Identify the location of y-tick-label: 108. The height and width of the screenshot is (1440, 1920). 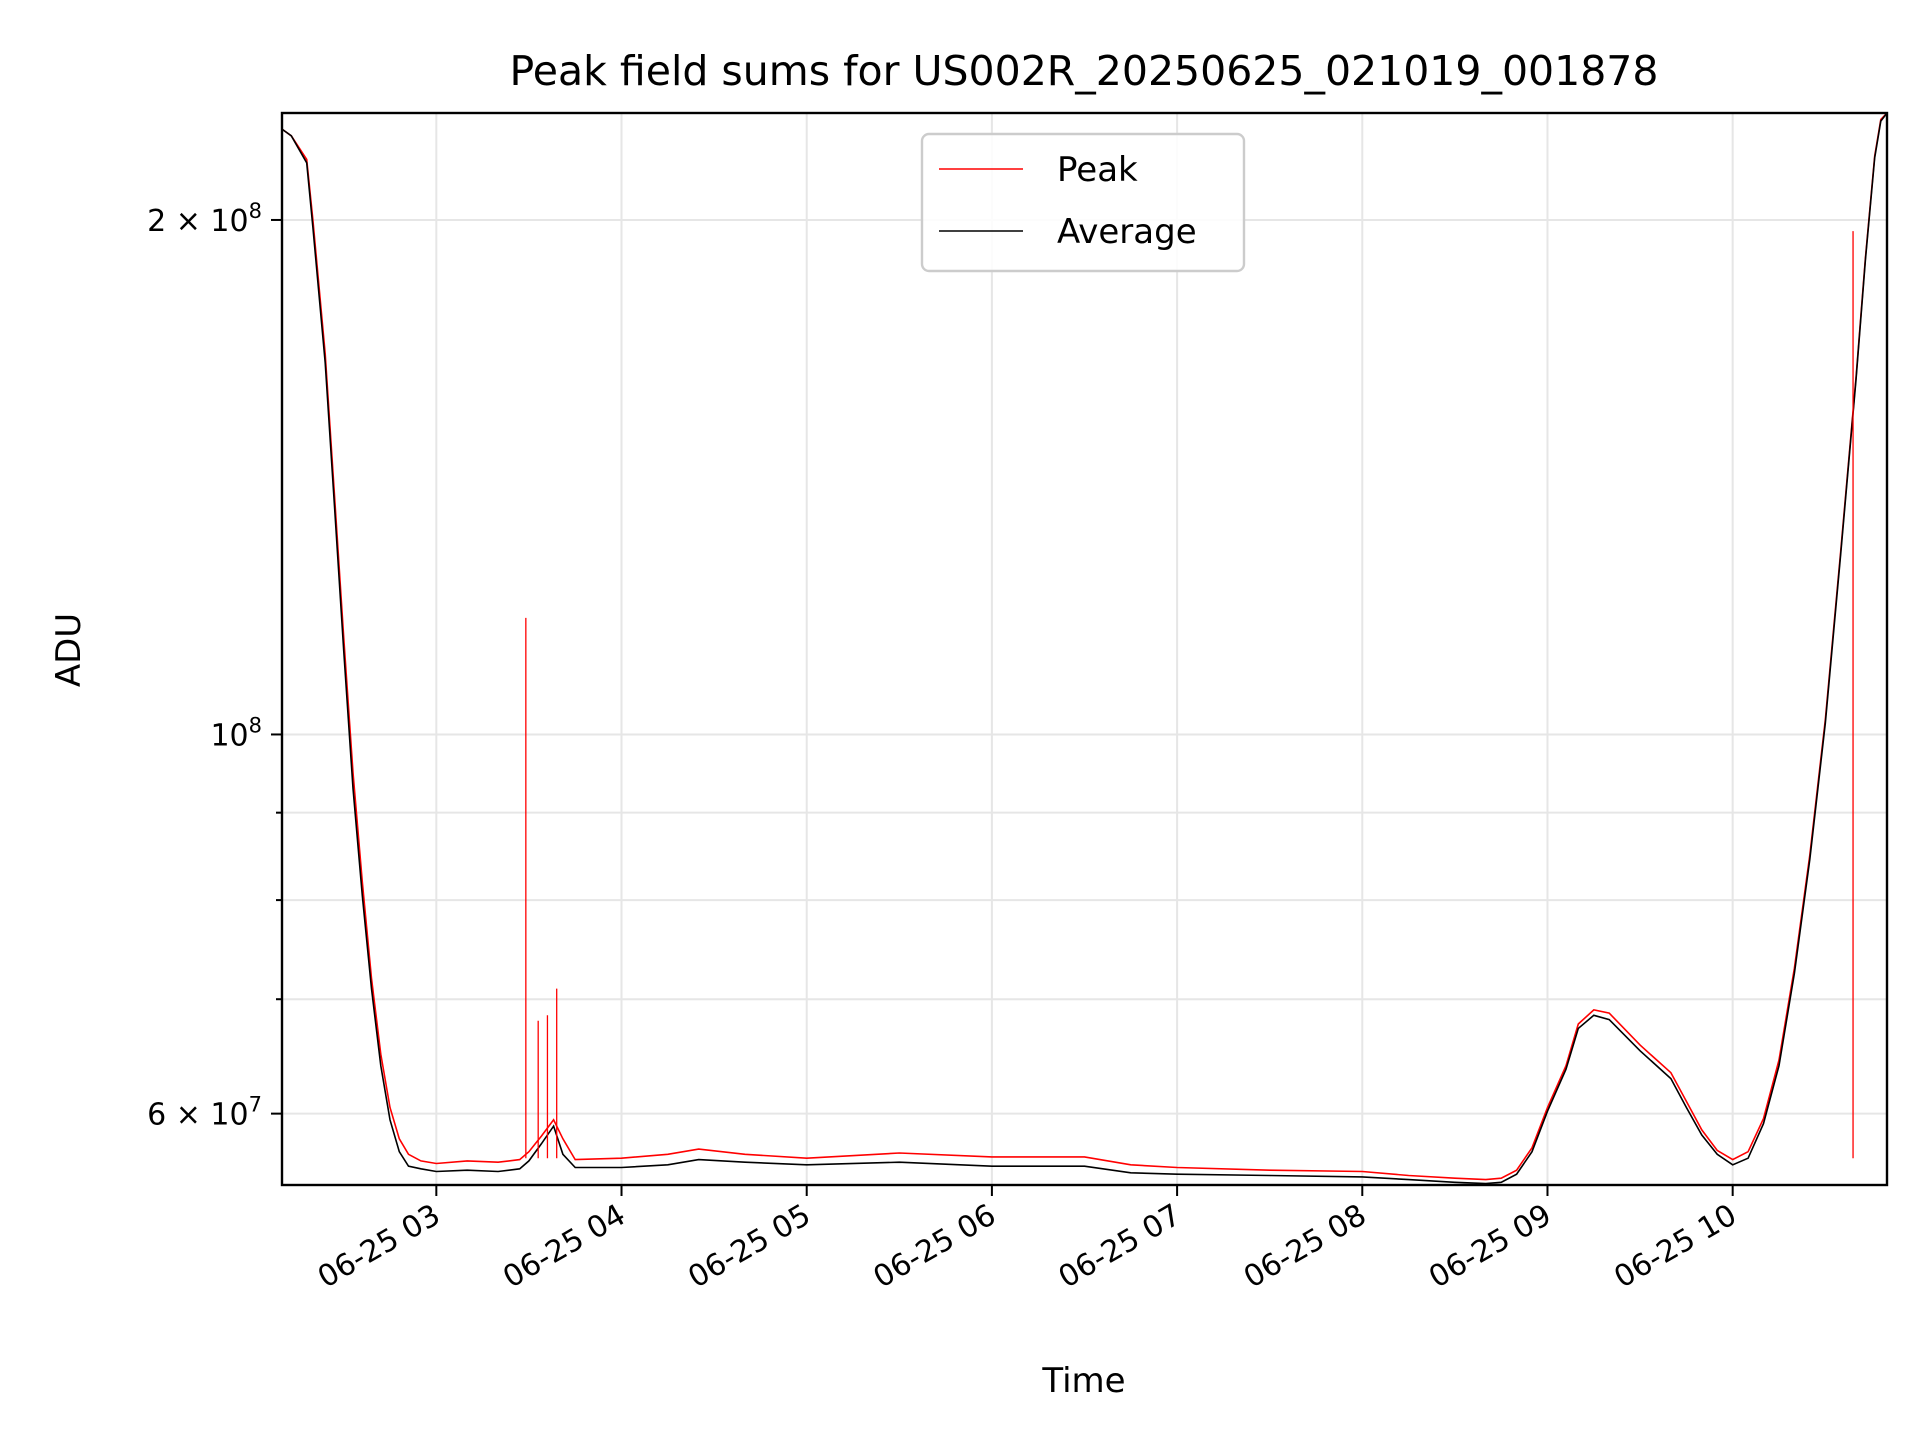
(236, 733).